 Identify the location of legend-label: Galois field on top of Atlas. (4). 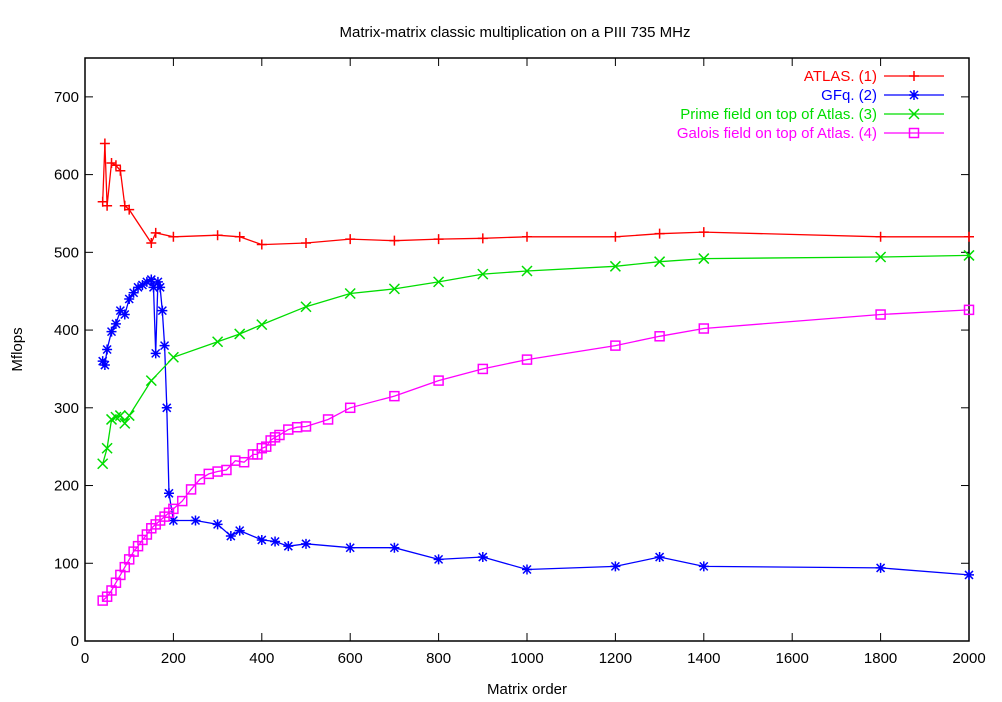
(777, 133).